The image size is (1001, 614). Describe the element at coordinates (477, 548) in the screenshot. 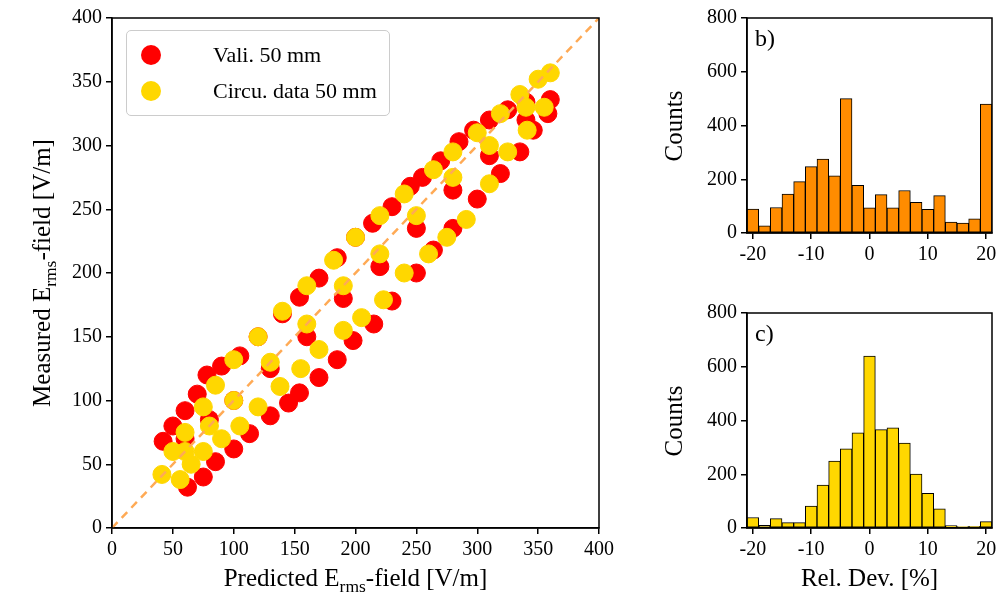

I see `x-tick-label: 300` at that location.